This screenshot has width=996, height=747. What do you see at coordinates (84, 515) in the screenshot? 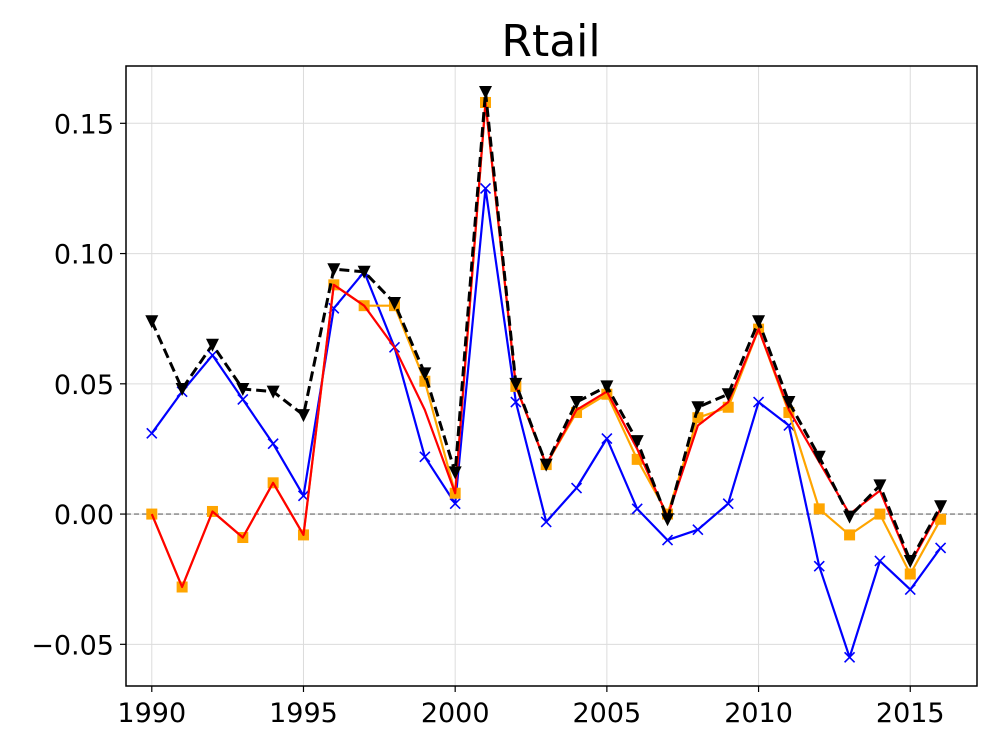
I see `y-tick-label: 0.00` at bounding box center [84, 515].